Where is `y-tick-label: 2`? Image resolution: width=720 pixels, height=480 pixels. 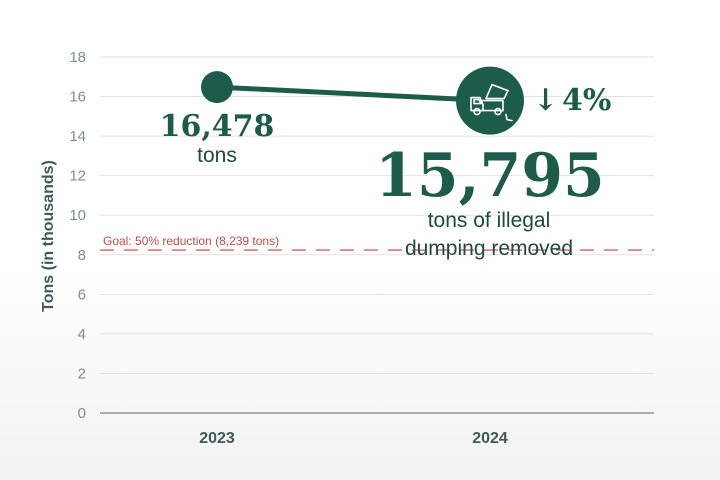
y-tick-label: 2 is located at coordinates (82, 373).